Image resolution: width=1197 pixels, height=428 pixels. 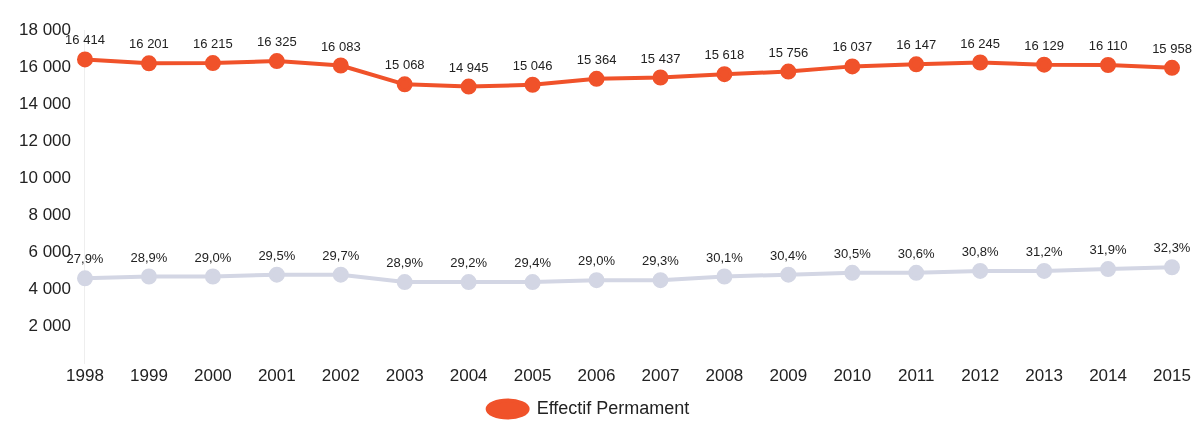 I want to click on annotation: 30,6%, so click(x=916, y=253).